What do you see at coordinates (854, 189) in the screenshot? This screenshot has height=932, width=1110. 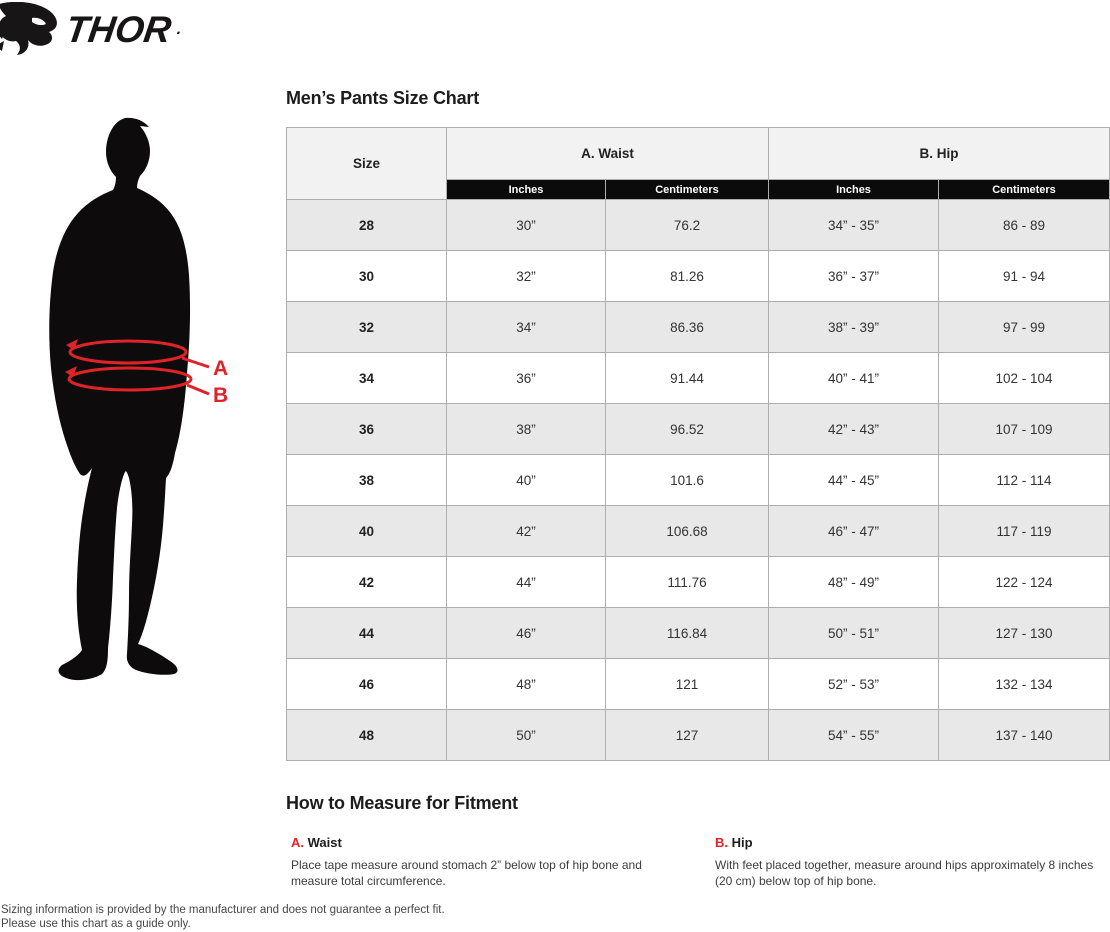 I see `hip-inches-header: Inches` at bounding box center [854, 189].